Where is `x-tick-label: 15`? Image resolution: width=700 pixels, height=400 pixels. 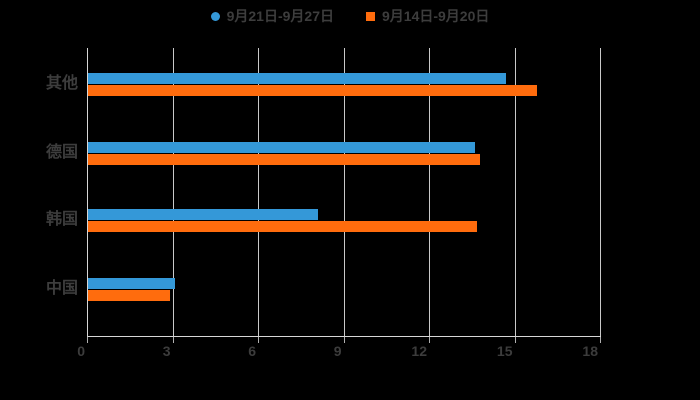 x-tick-label: 15 is located at coordinates (504, 351).